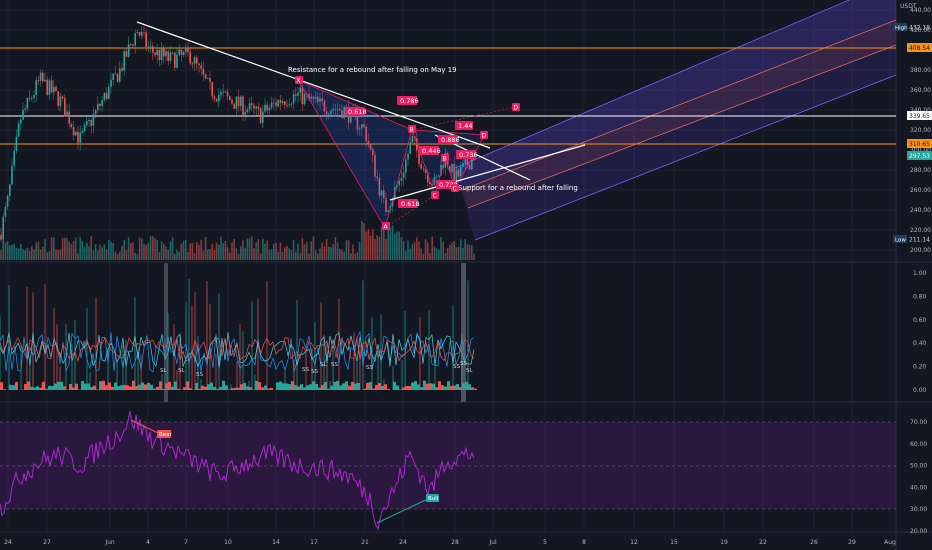 This screenshot has height=550, width=932. Describe the element at coordinates (276, 542) in the screenshot. I see `time-tick: 14` at that location.